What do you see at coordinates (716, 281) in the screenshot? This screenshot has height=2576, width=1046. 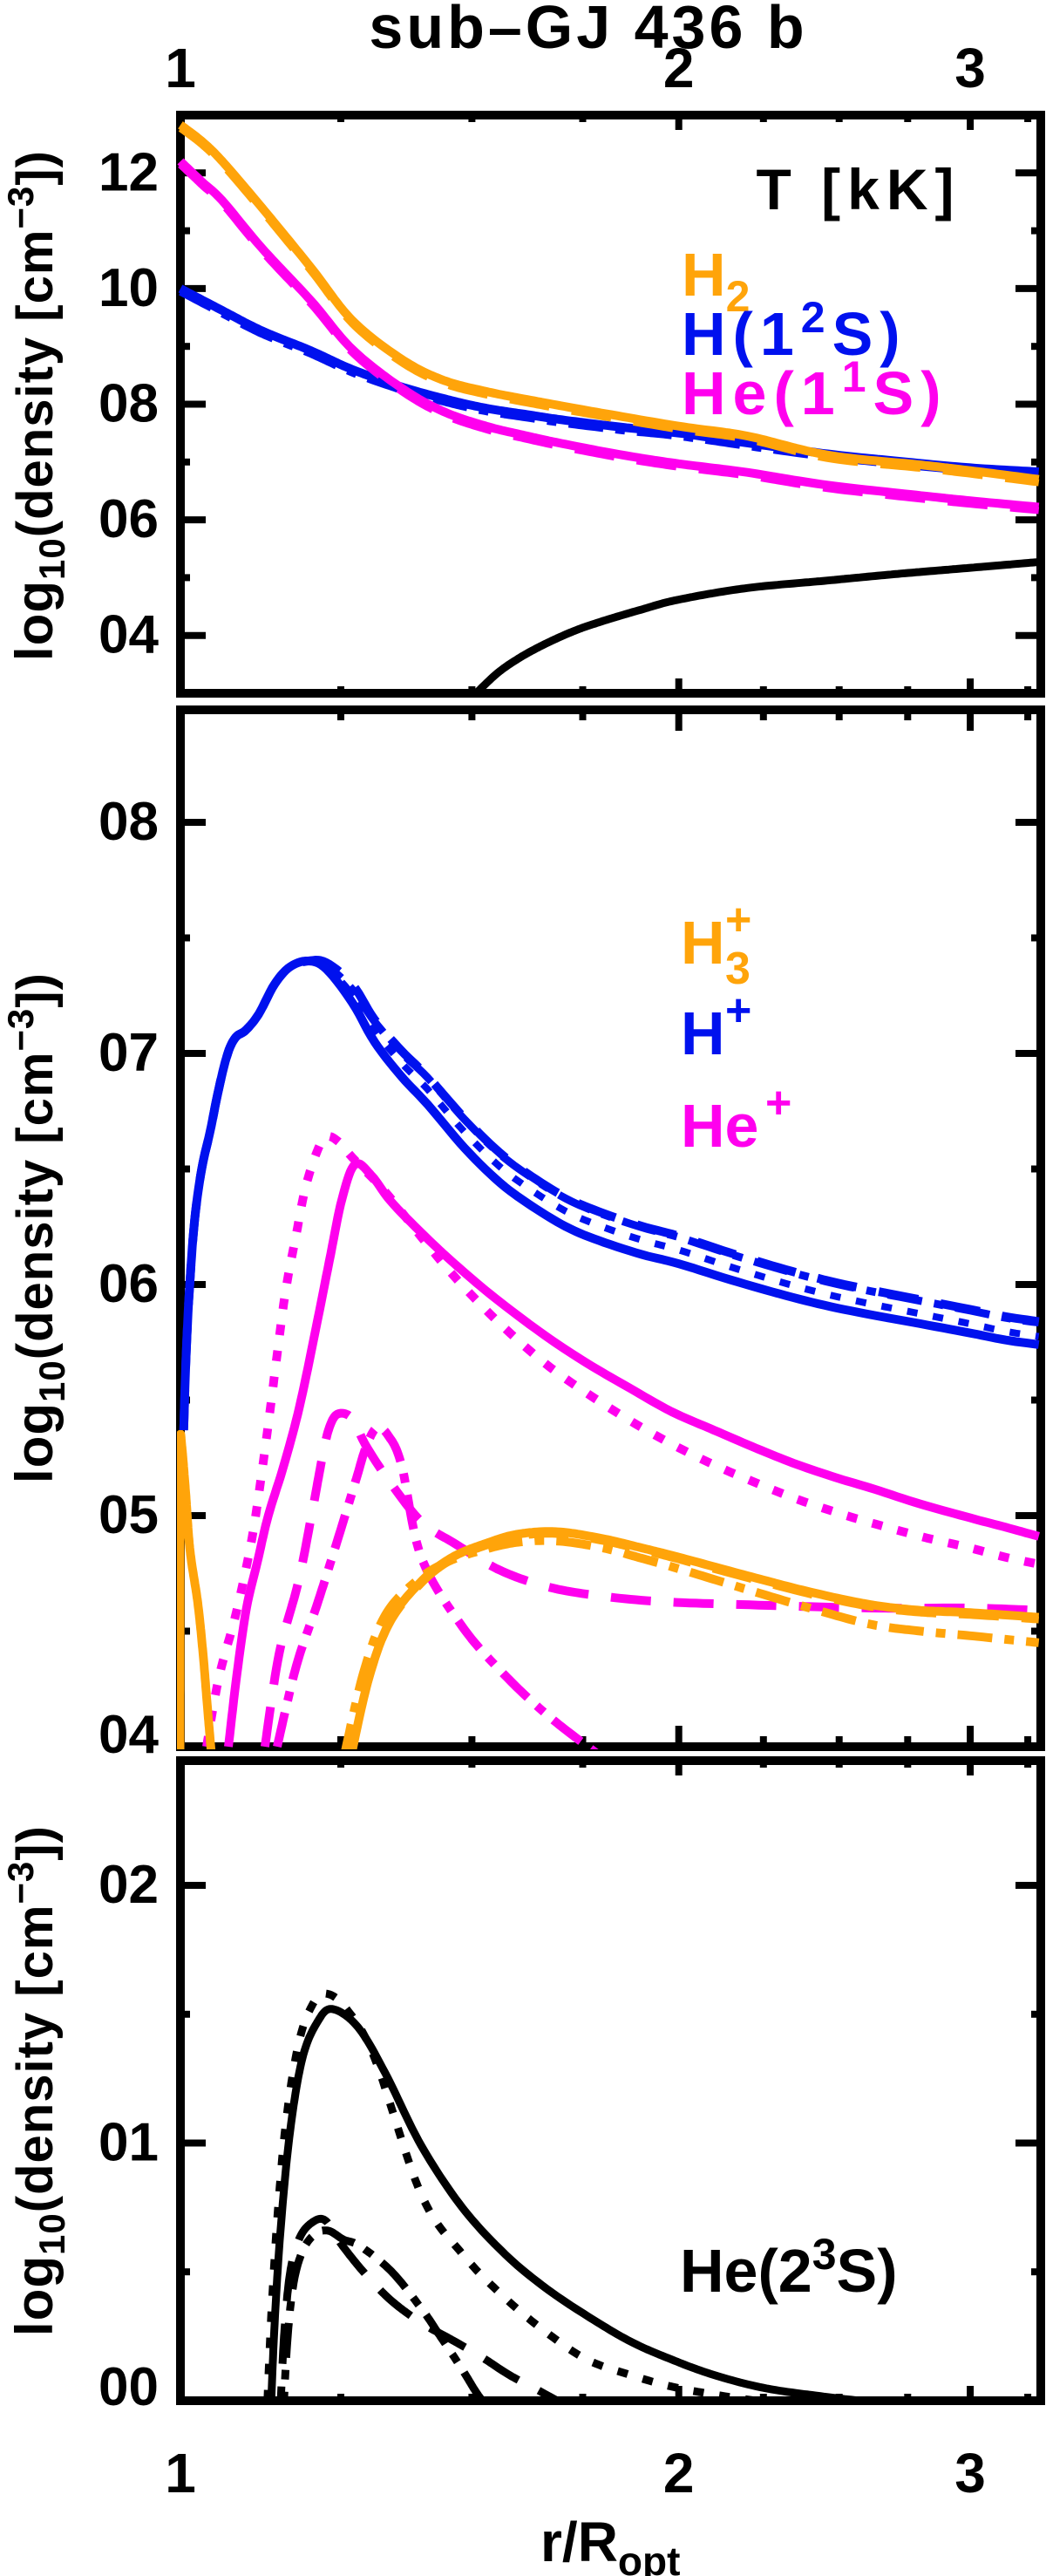 I see `svg-text: H2` at bounding box center [716, 281].